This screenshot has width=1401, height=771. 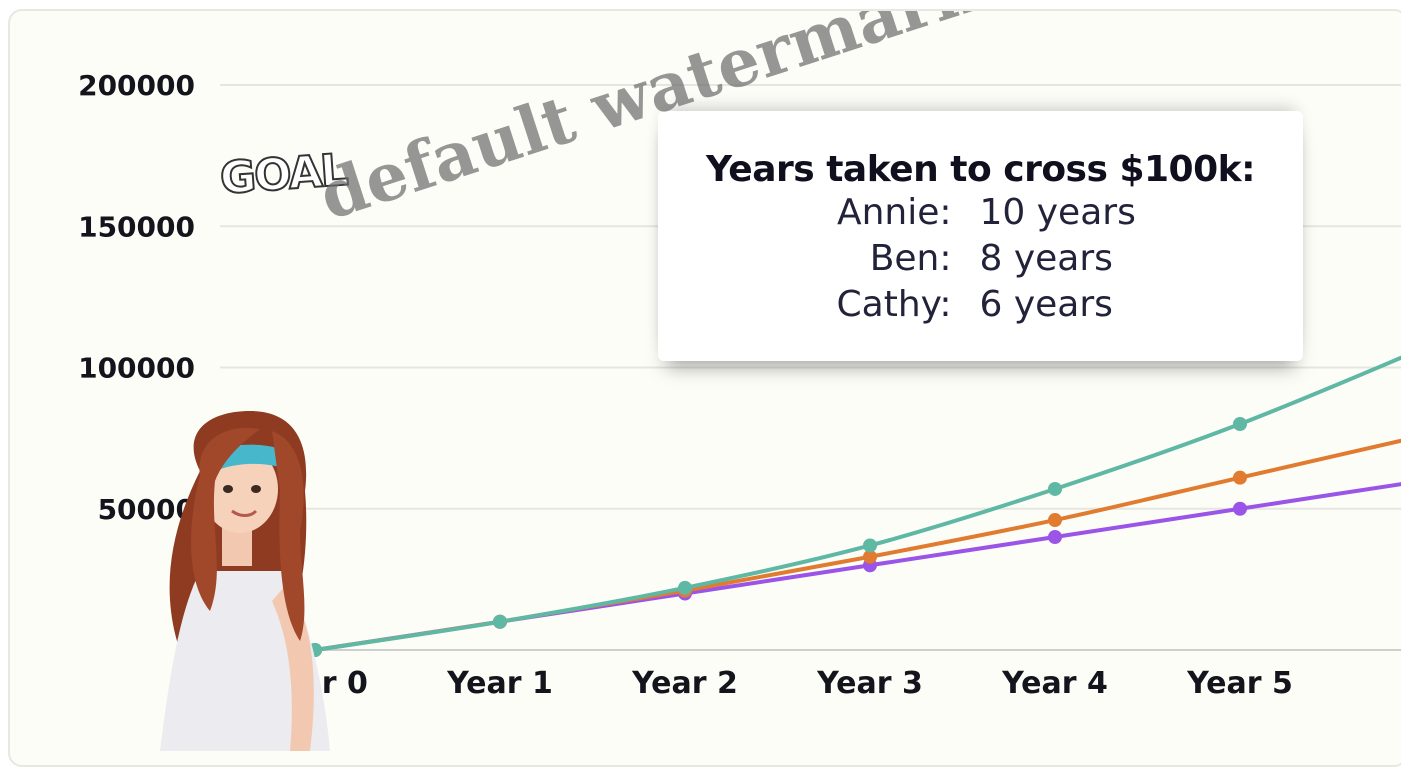 What do you see at coordinates (980, 169) in the screenshot?
I see `info-box-title: Years taken to cross $100k:` at bounding box center [980, 169].